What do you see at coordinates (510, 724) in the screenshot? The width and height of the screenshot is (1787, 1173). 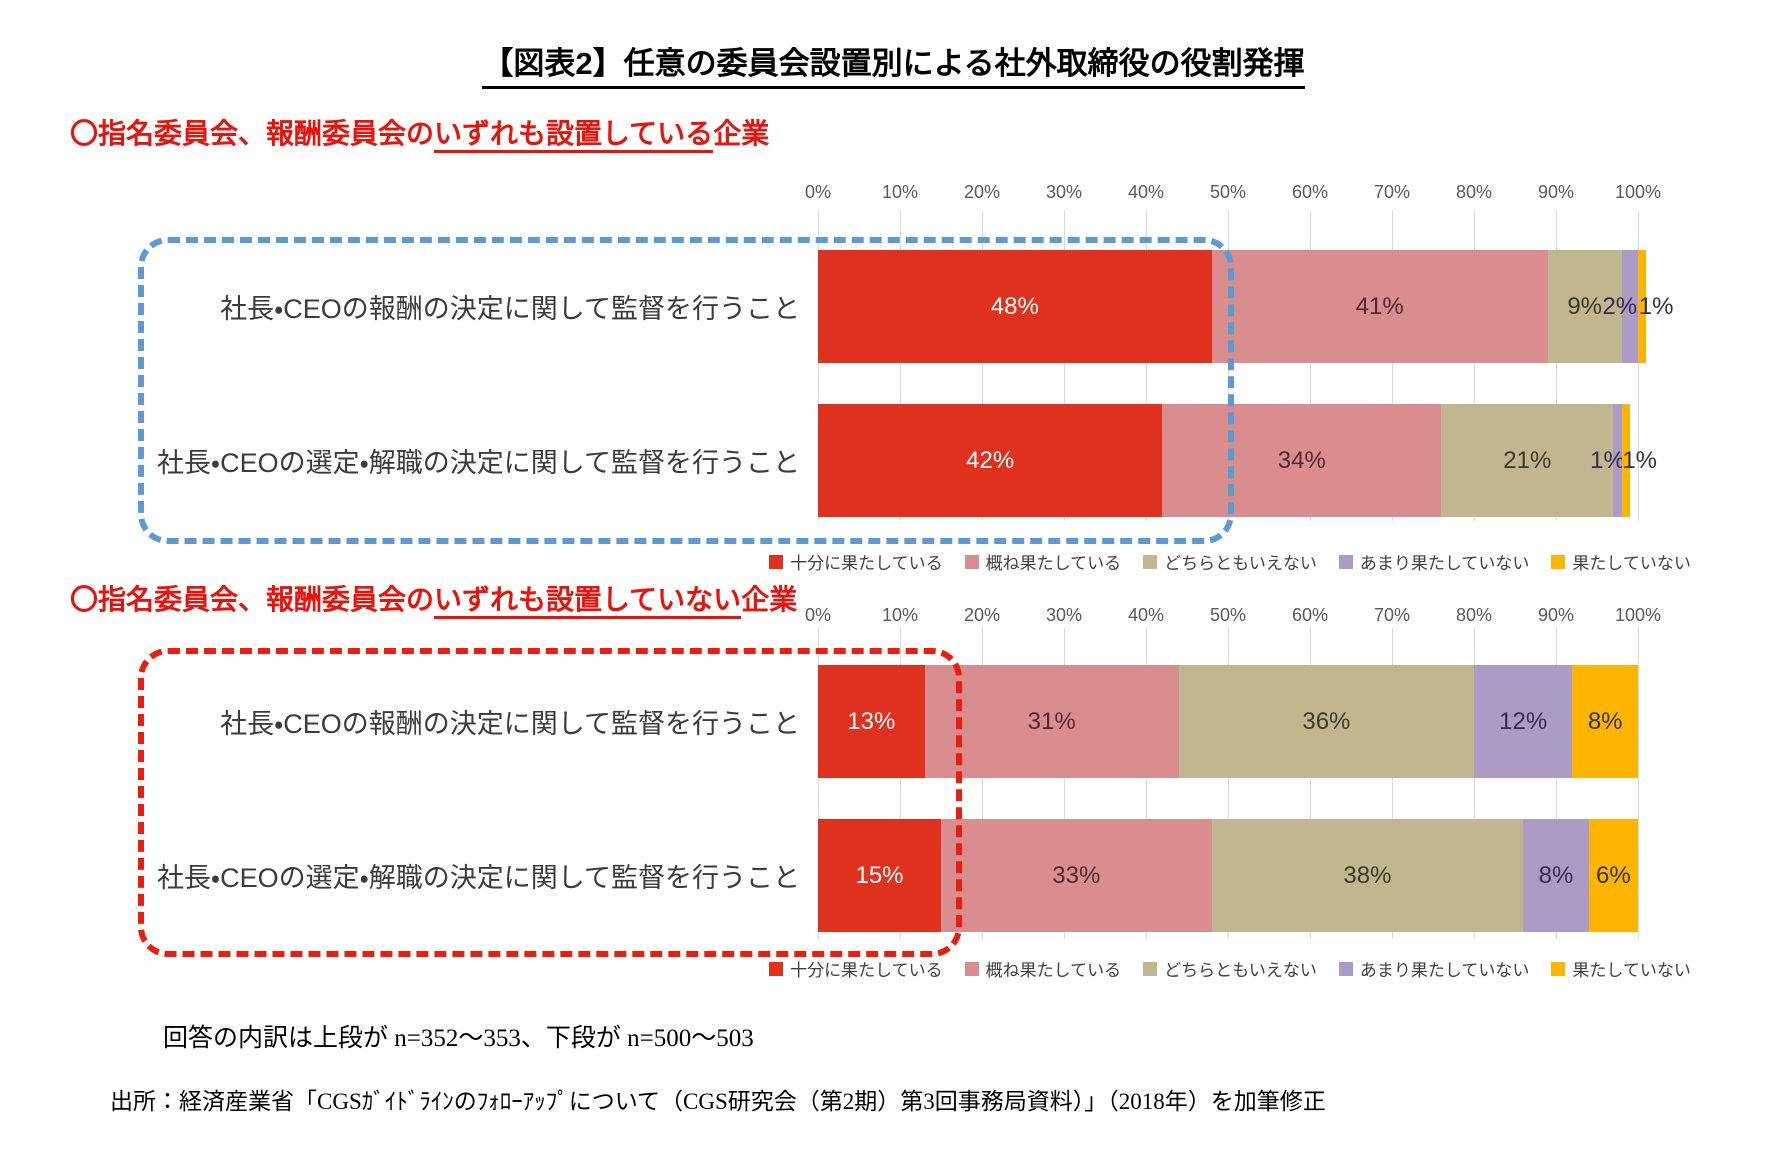 I see `category-label: 社長・CEOの報酬の決定に関して監督を行うこと` at bounding box center [510, 724].